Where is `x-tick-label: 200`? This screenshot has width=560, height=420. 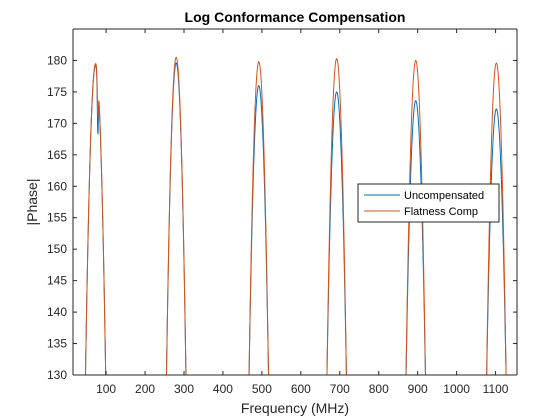
x-tick-label: 200 is located at coordinates (145, 389).